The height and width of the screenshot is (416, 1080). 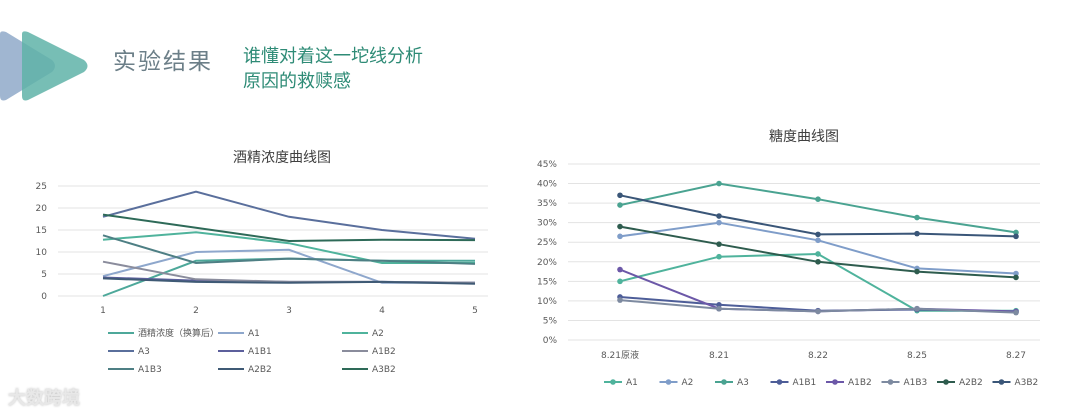 I want to click on x-tick-label: 8.27, so click(x=1016, y=356).